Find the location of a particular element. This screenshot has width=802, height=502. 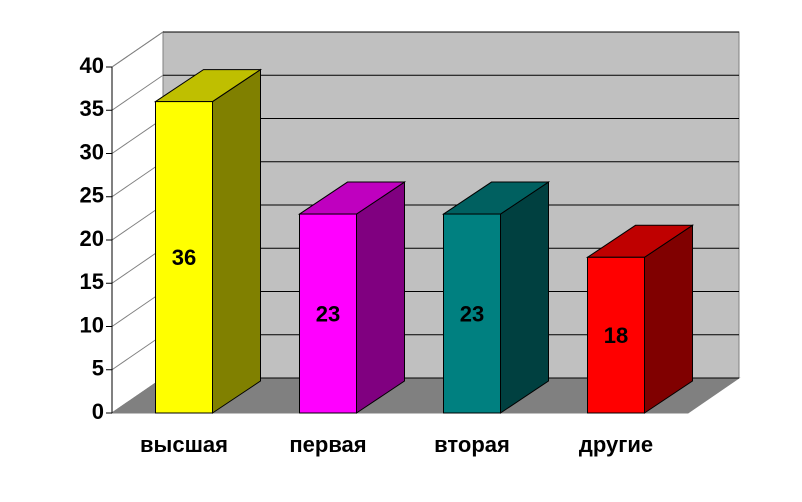

x-tick-label: вторая is located at coordinates (472, 444).